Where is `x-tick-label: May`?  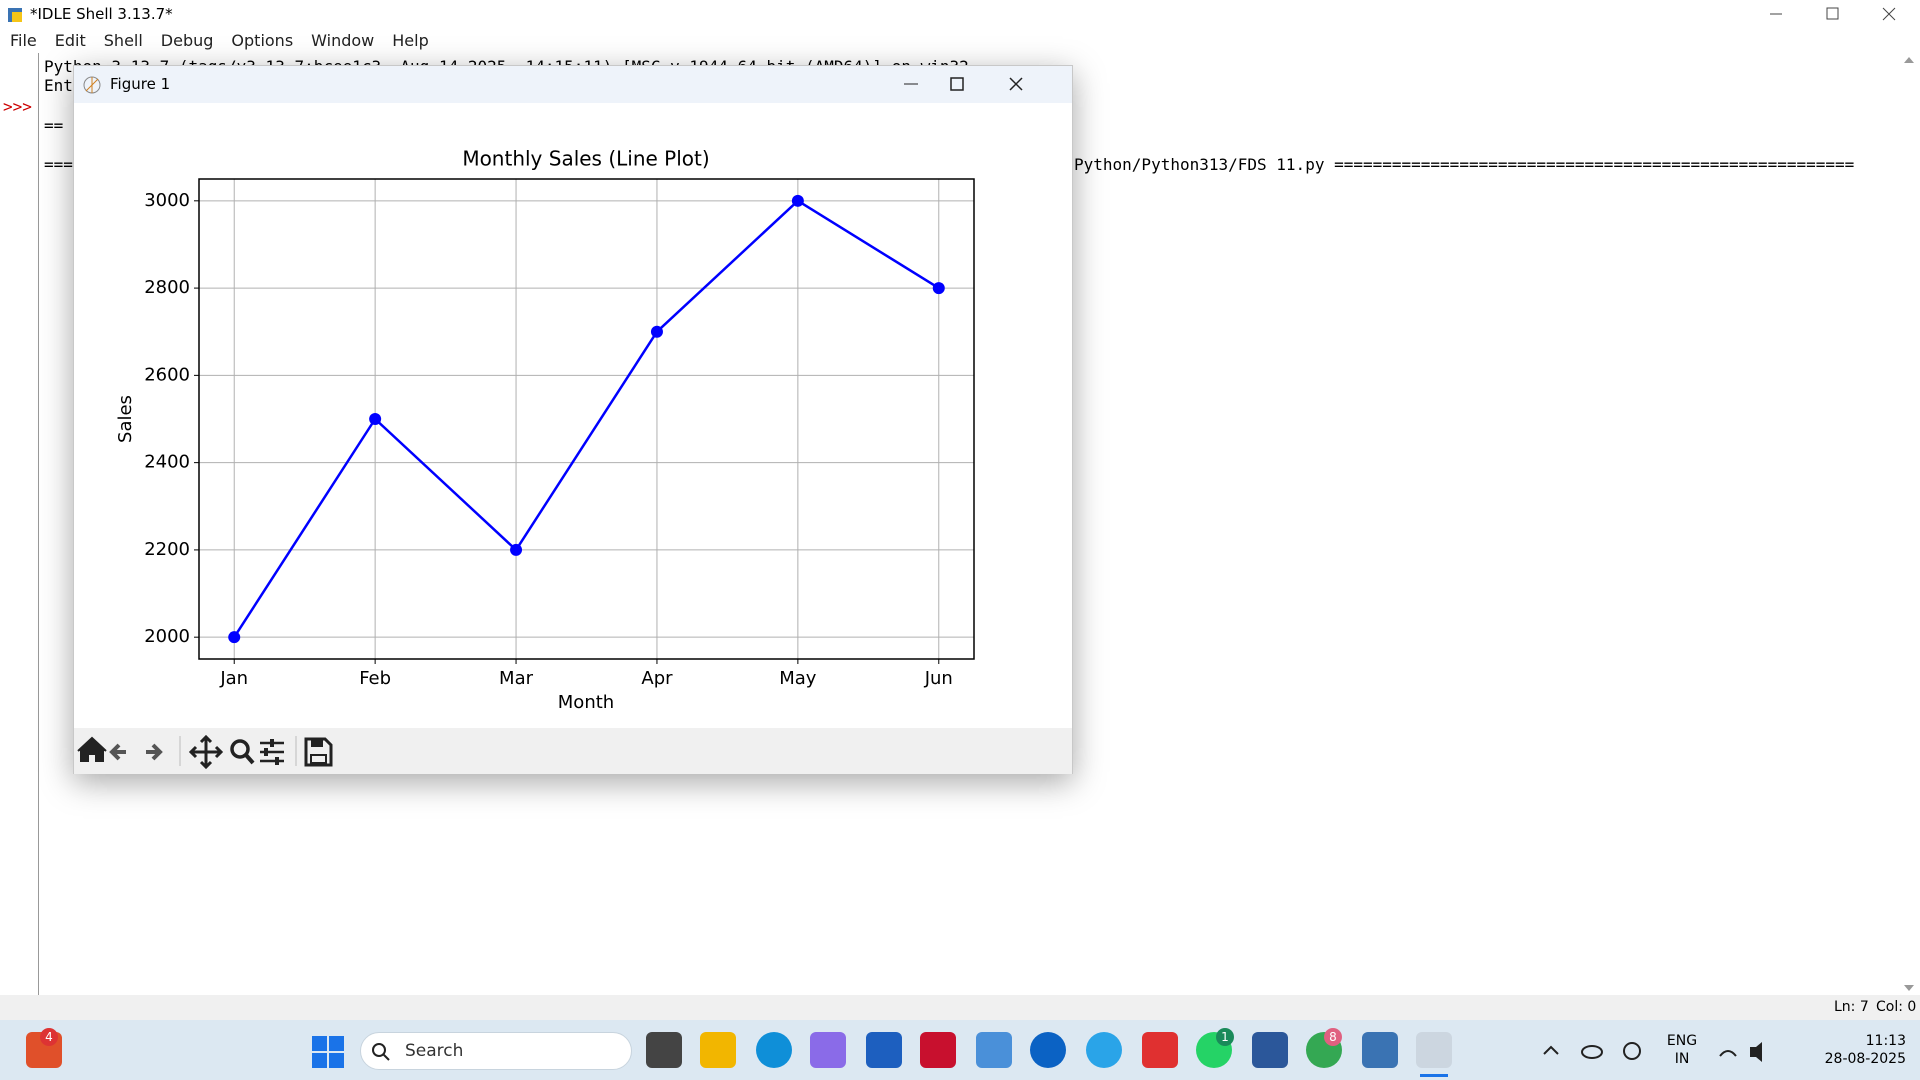 x-tick-label: May is located at coordinates (798, 678).